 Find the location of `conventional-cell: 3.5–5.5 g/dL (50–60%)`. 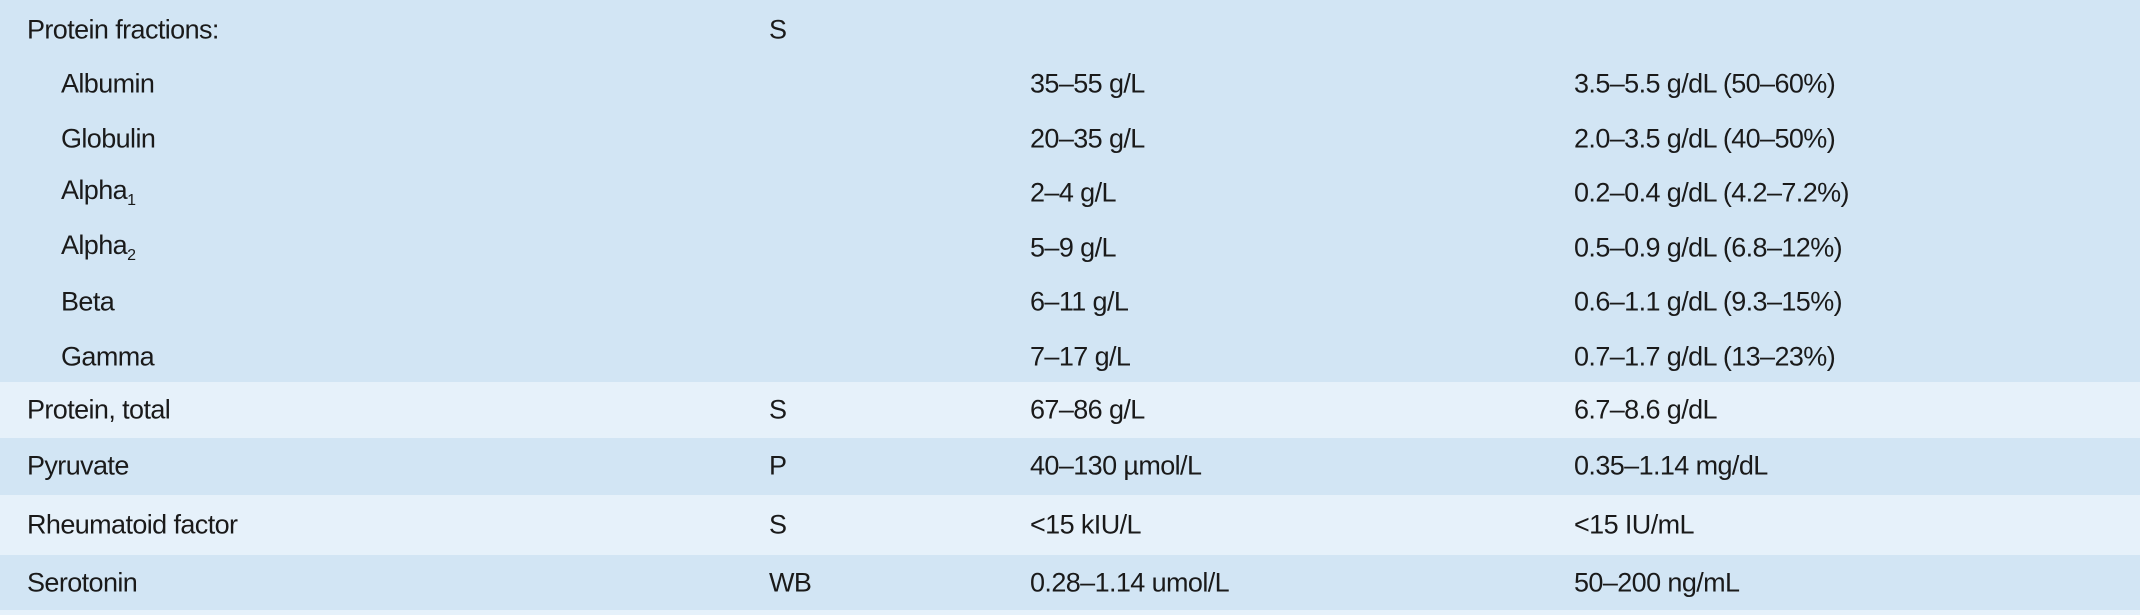

conventional-cell: 3.5–5.5 g/dL (50–60%) is located at coordinates (1705, 83).